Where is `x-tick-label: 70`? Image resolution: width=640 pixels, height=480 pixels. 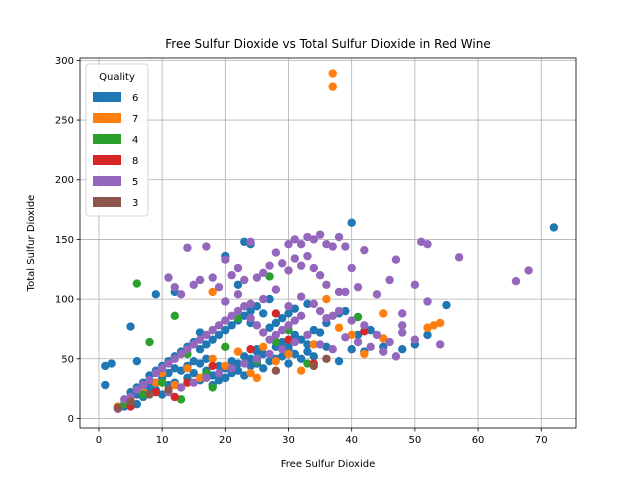 x-tick-label: 70 is located at coordinates (541, 440).